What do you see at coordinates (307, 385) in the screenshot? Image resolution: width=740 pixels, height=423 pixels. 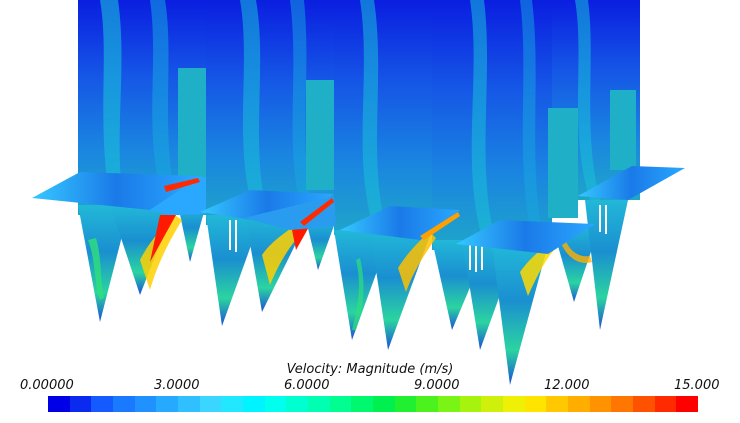 I see `legend-tick-2: 6.0000` at bounding box center [307, 385].